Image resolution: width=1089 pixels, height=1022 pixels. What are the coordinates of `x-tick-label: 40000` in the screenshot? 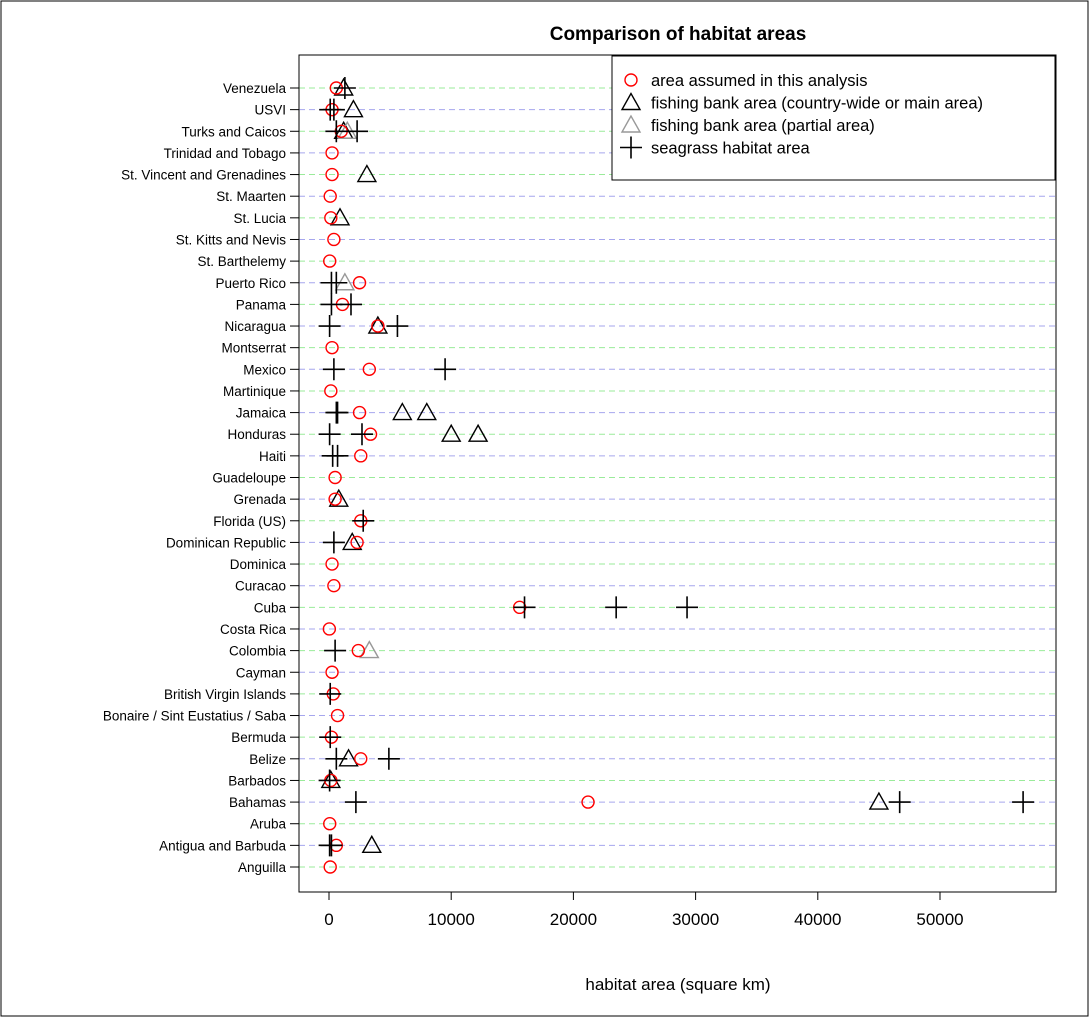 It's located at (817, 919).